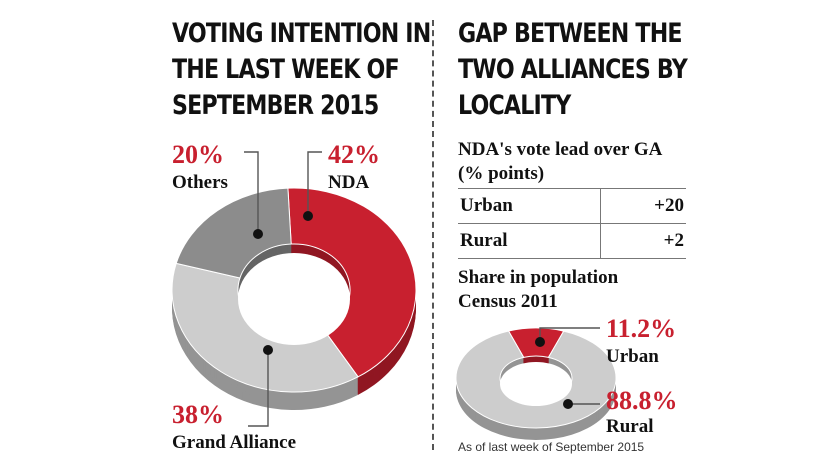 This screenshot has width=840, height=467. I want to click on others-leader, so click(251, 192).